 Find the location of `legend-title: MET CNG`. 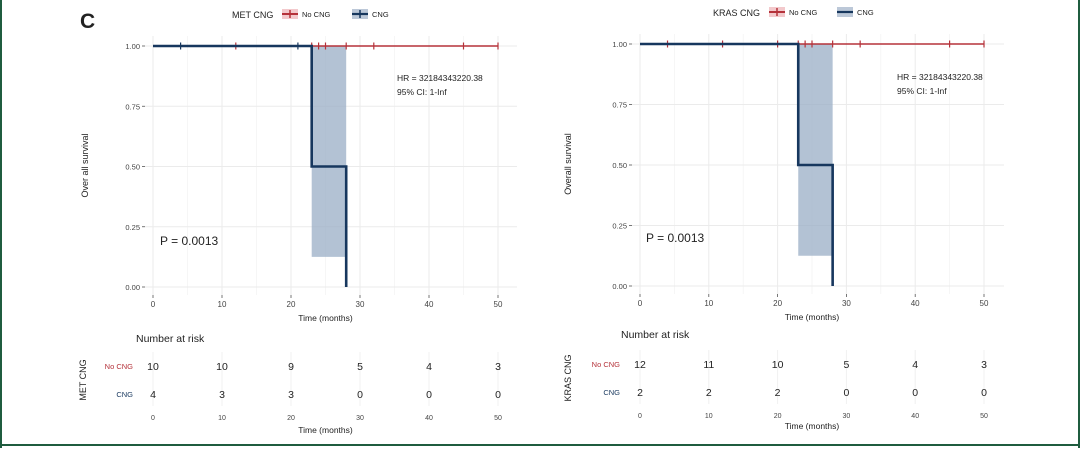

legend-title: MET CNG is located at coordinates (252, 15).